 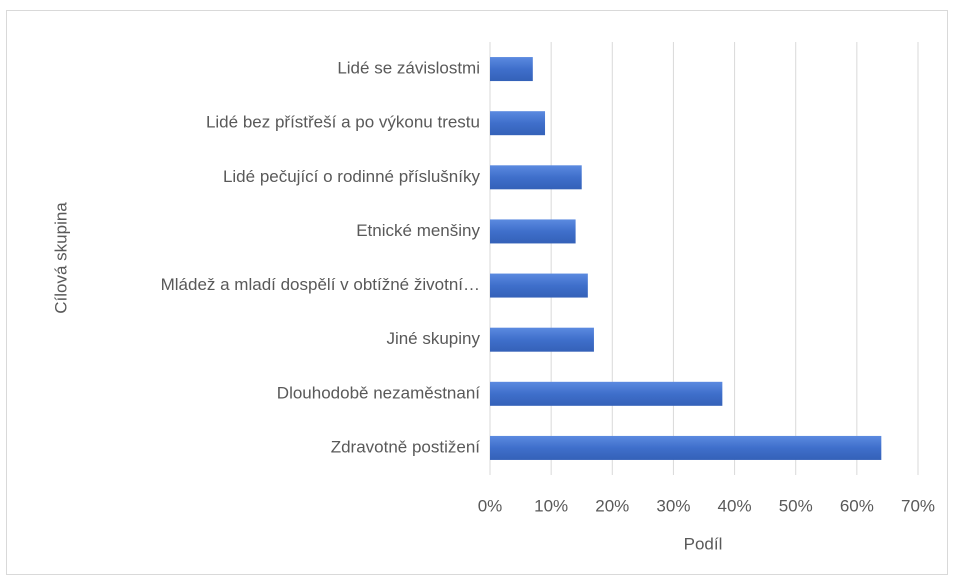 I want to click on x-tick-label: 70%, so click(x=918, y=505).